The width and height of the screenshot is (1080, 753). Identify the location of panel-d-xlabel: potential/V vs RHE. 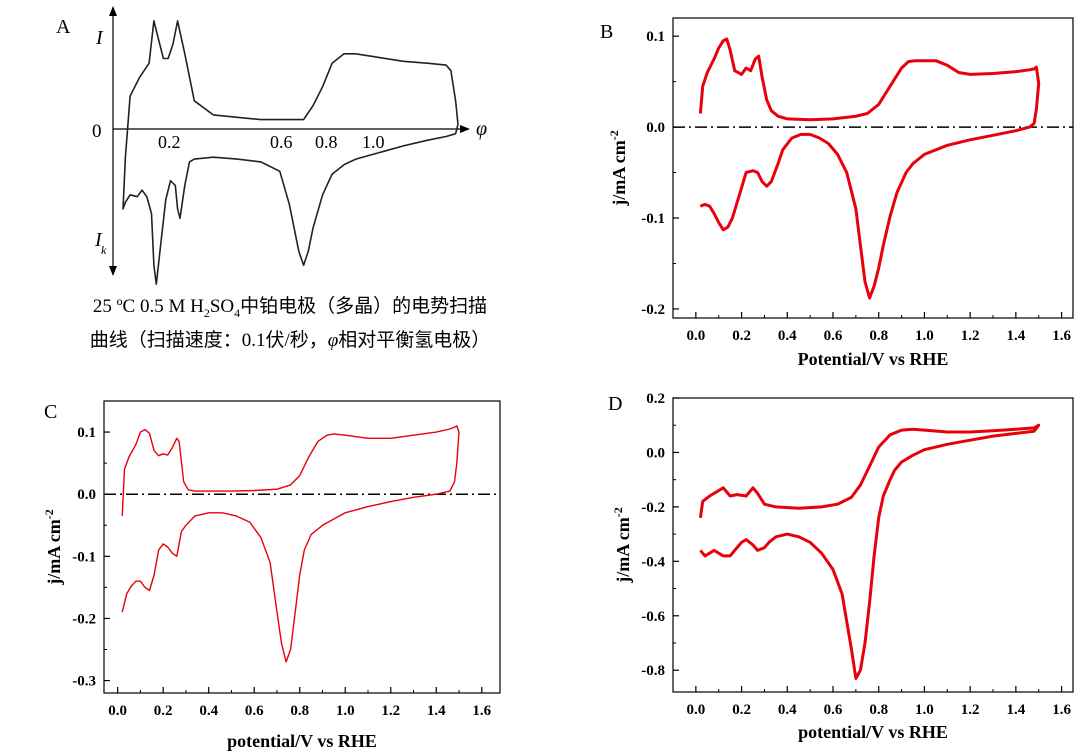
(873, 732).